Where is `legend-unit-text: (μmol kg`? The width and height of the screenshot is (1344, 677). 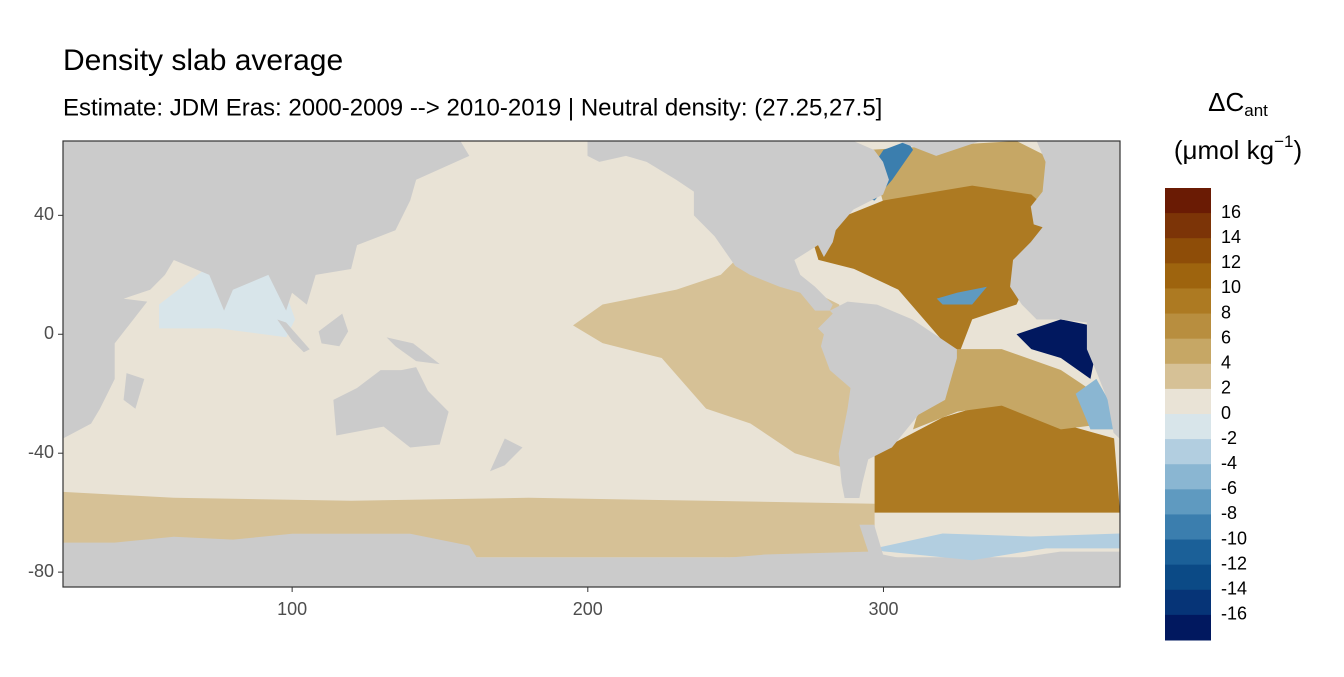
legend-unit-text: (μmol kg is located at coordinates (1224, 150).